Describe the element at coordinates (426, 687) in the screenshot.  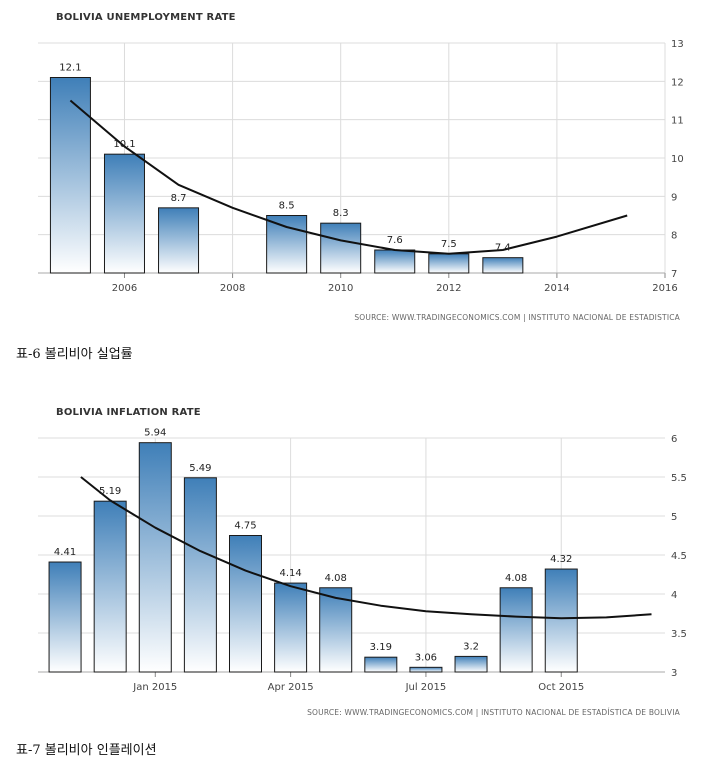
I see `x-tick-label: Jul 2015` at that location.